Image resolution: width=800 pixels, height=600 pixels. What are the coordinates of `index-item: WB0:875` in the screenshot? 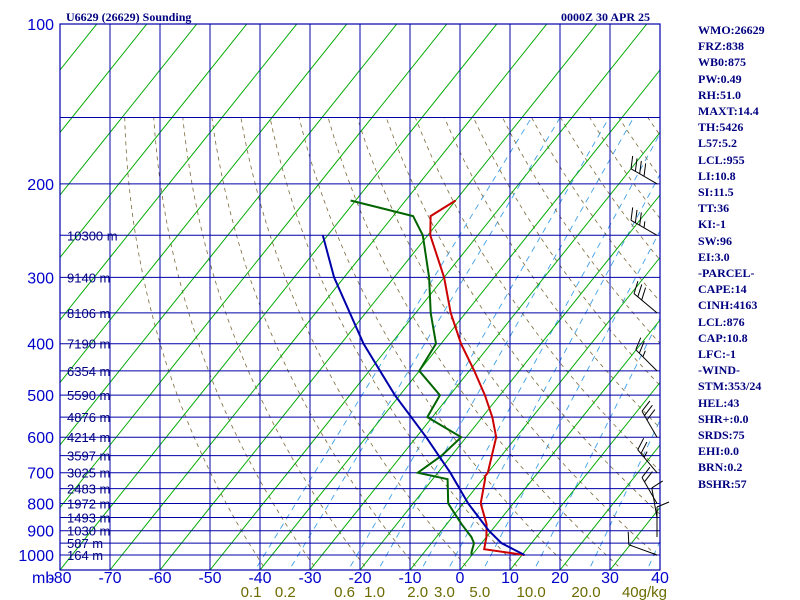 It's located at (722, 62).